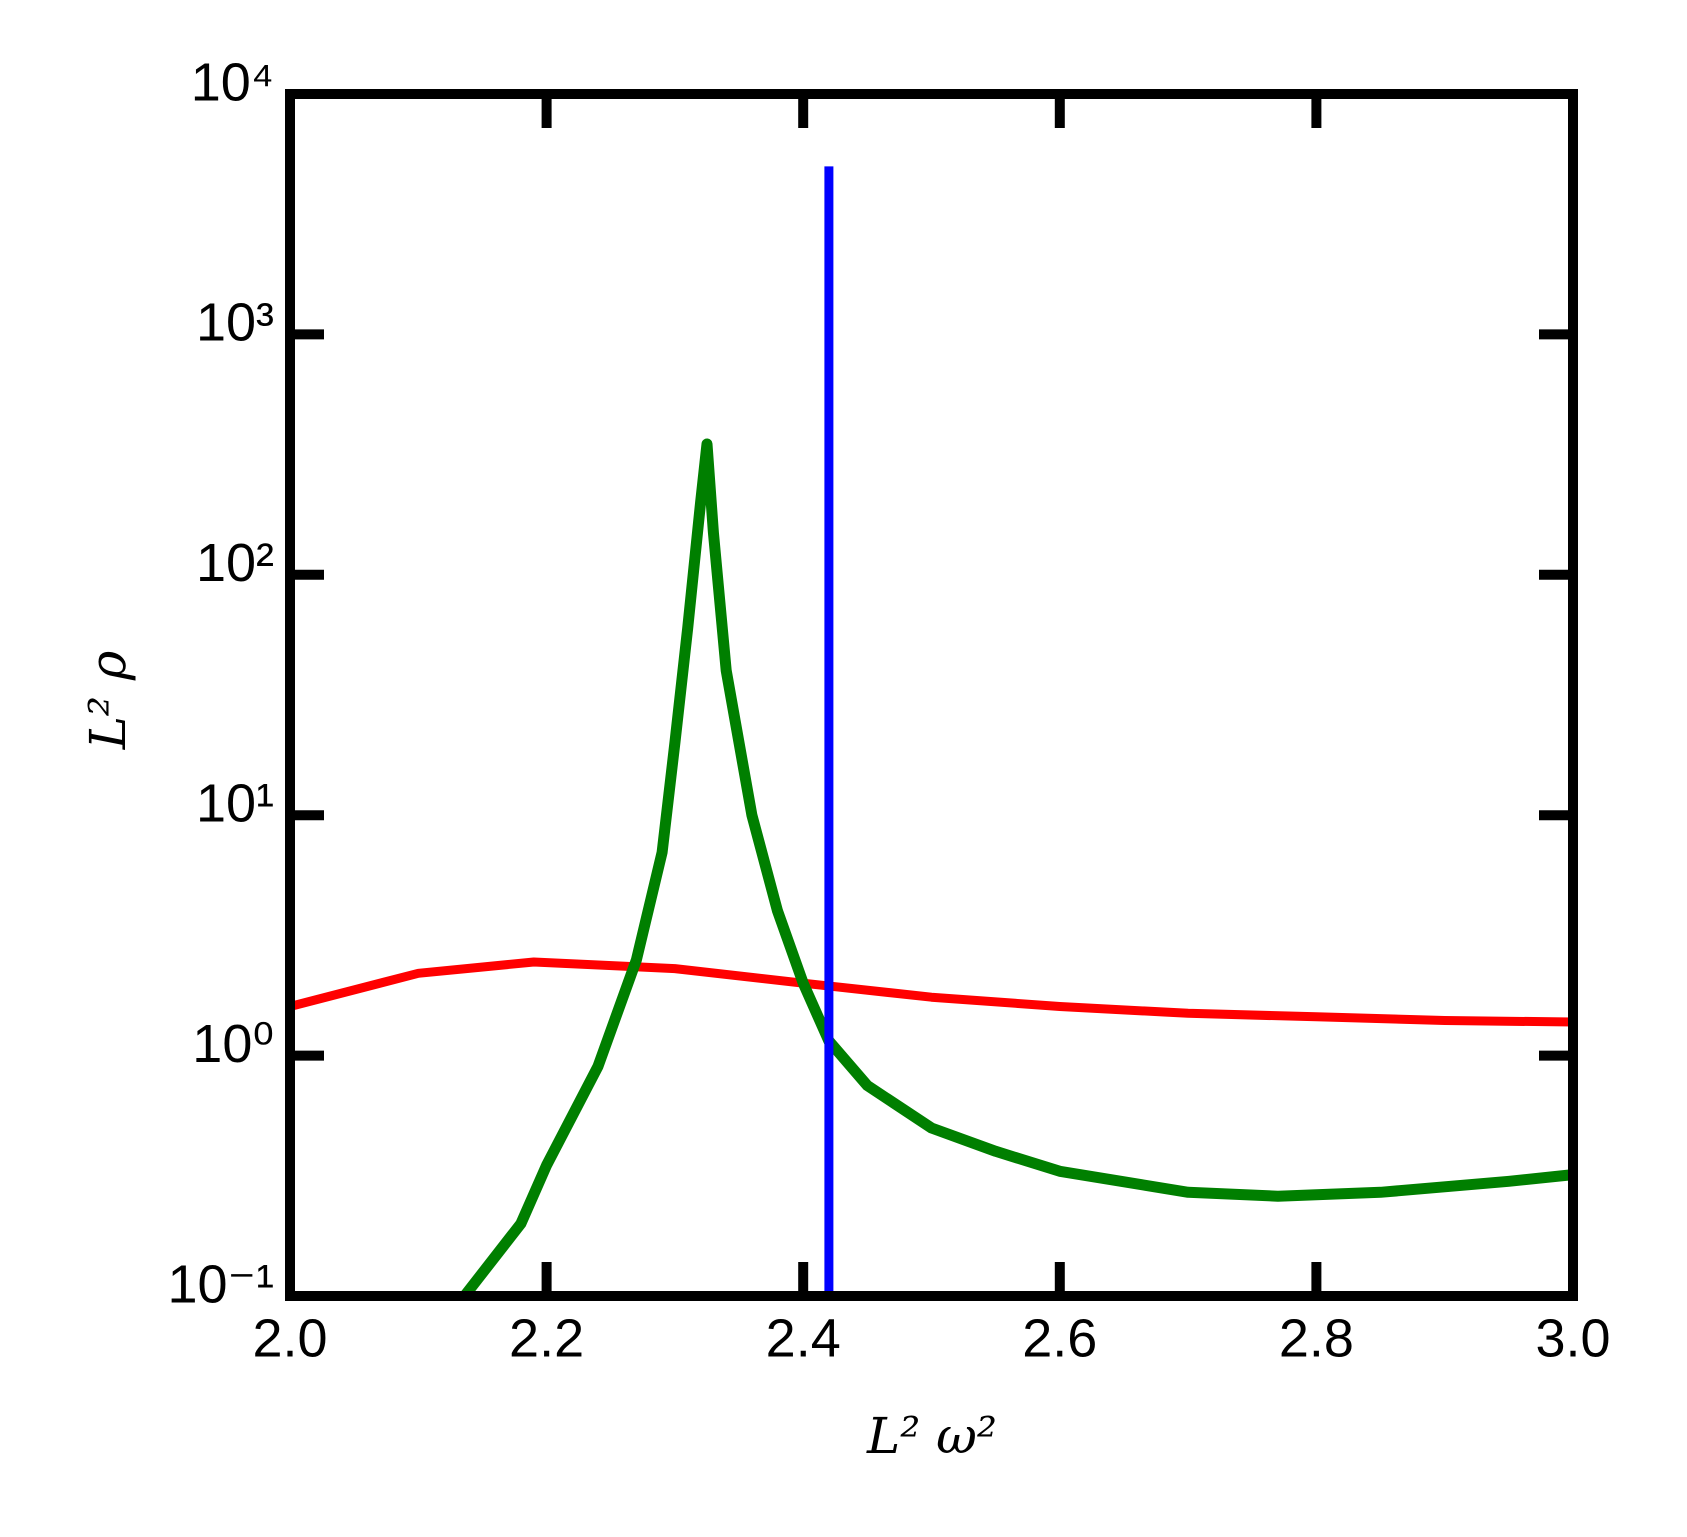  What do you see at coordinates (220, 1284) in the screenshot?
I see `y-tick-label: 10⁻¹` at bounding box center [220, 1284].